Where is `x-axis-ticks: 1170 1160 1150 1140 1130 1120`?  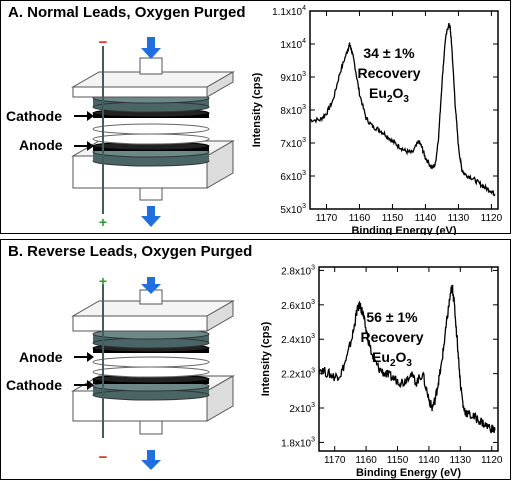 x-axis-ticks: 1170 1160 1150 1140 1130 1120 is located at coordinates (413, 366).